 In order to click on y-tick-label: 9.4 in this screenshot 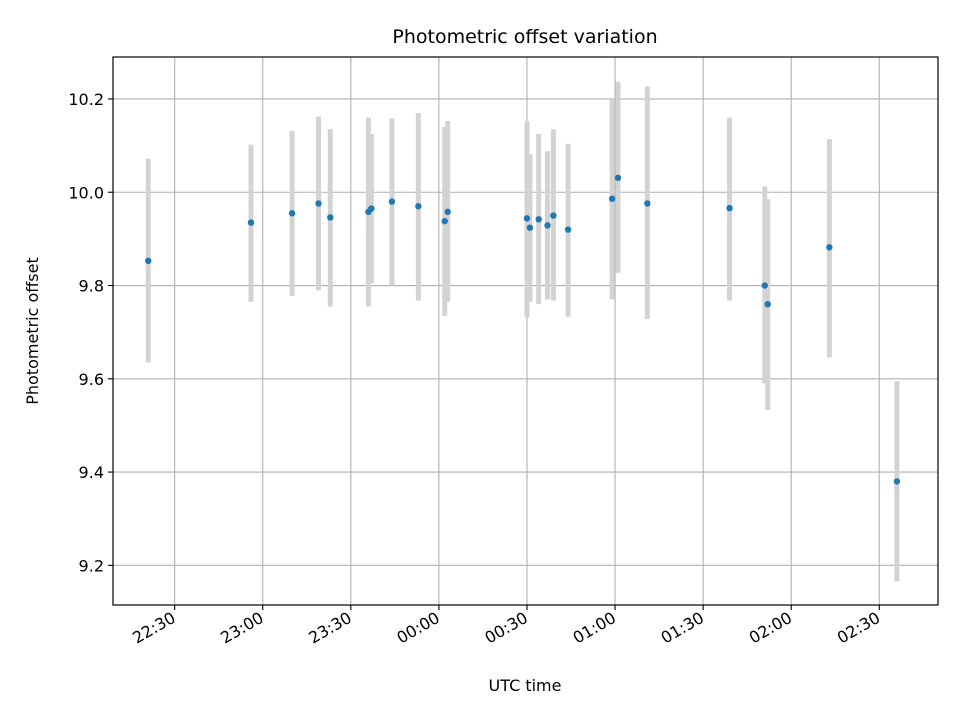, I will do `click(91, 472)`.